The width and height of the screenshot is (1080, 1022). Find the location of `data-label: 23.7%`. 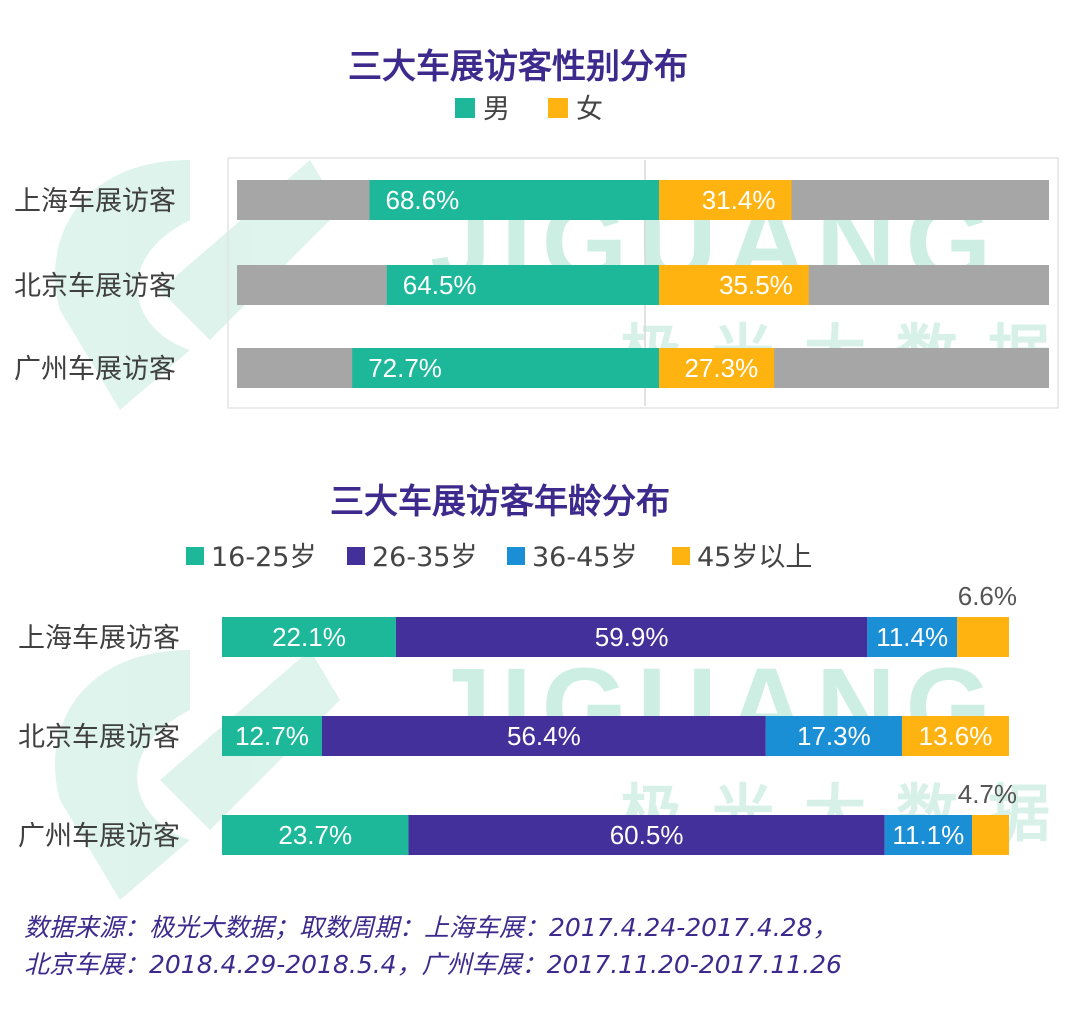

data-label: 23.7% is located at coordinates (315, 835).